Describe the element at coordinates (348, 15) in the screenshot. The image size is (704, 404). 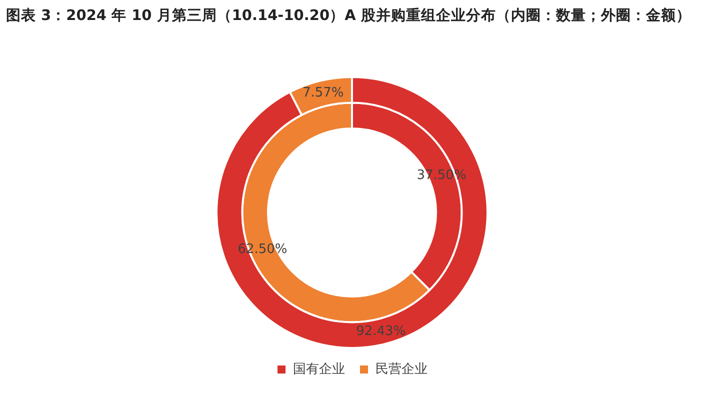
I see `chart-title: 图表 3：2024 年 10 月第三周（10.14-10.20）A 股并购重组企业分布（内圈：数量；外圈：金额）` at that location.